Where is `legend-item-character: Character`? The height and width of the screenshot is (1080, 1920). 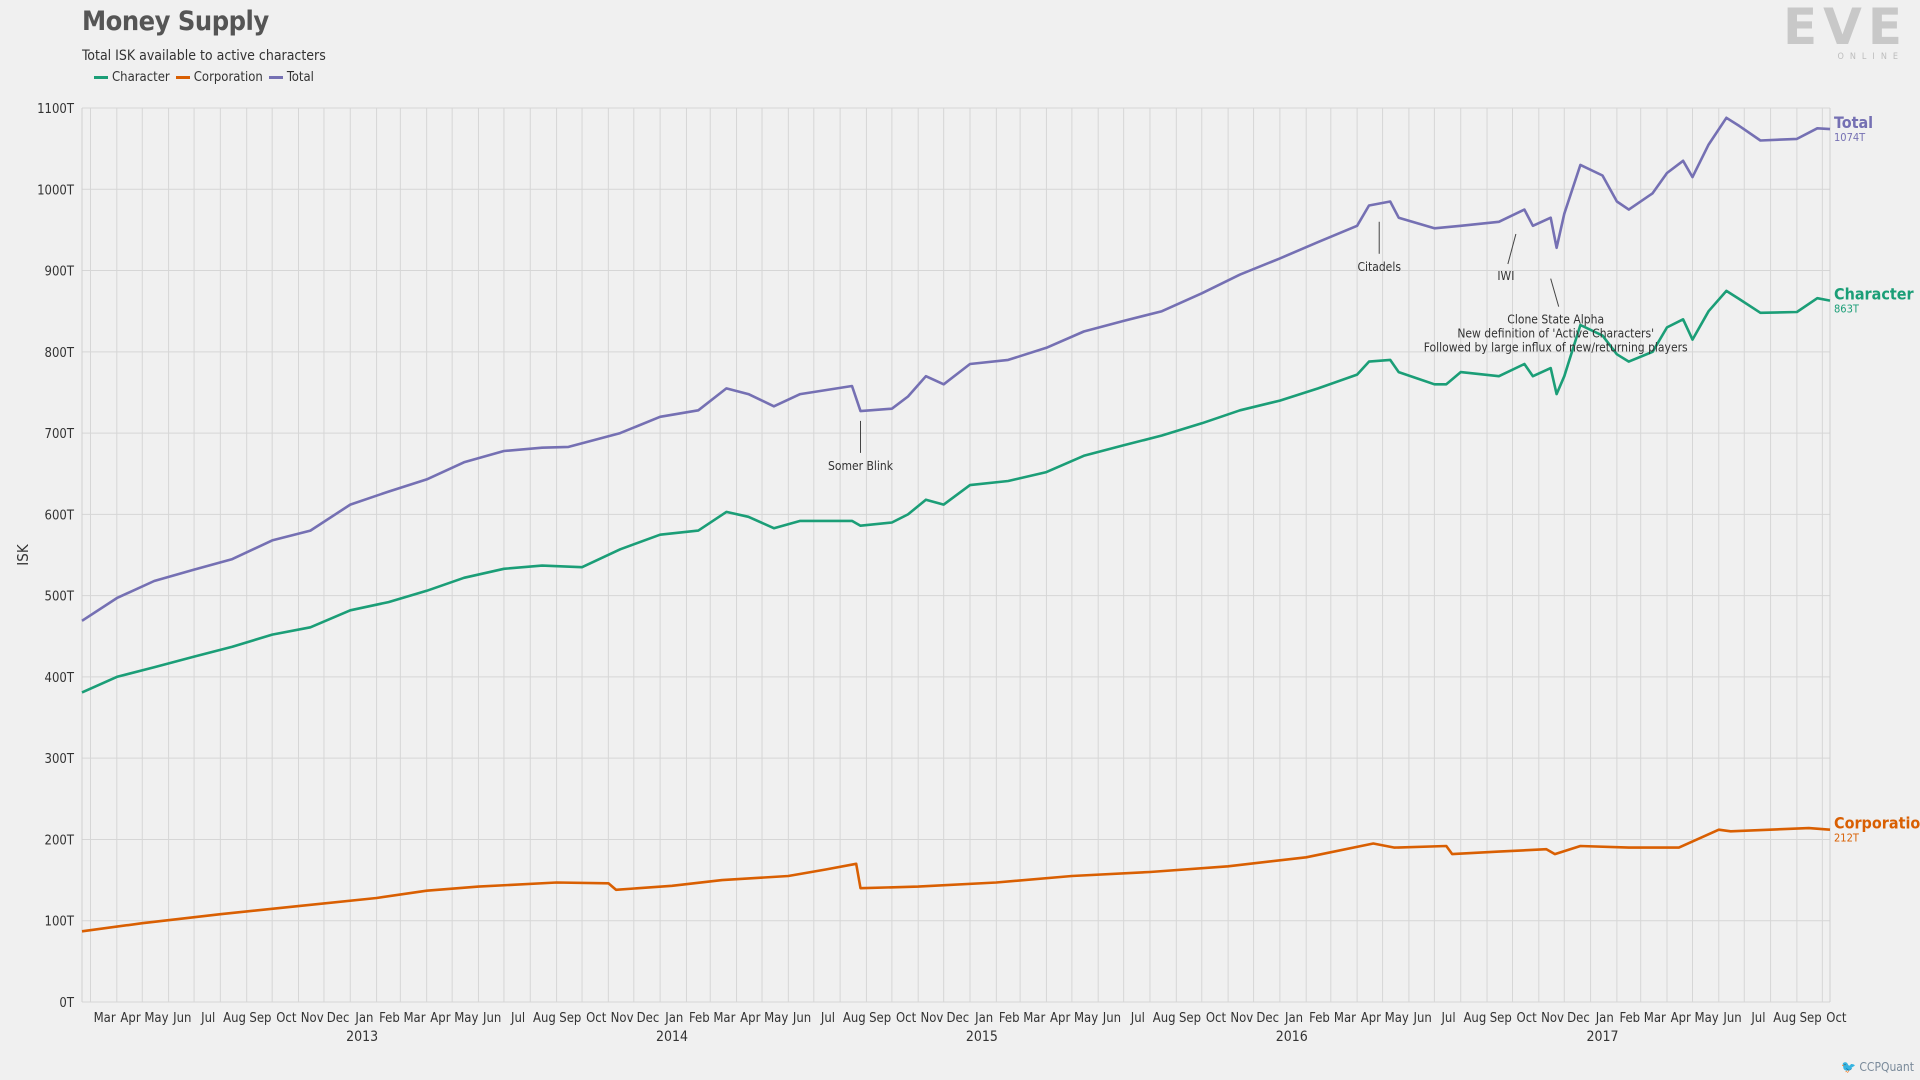
legend-item-character: Character is located at coordinates (132, 77).